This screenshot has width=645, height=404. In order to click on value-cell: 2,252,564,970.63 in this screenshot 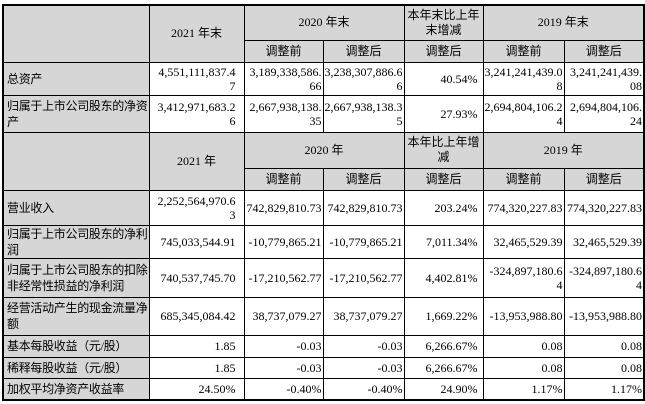, I will do `click(196, 207)`.